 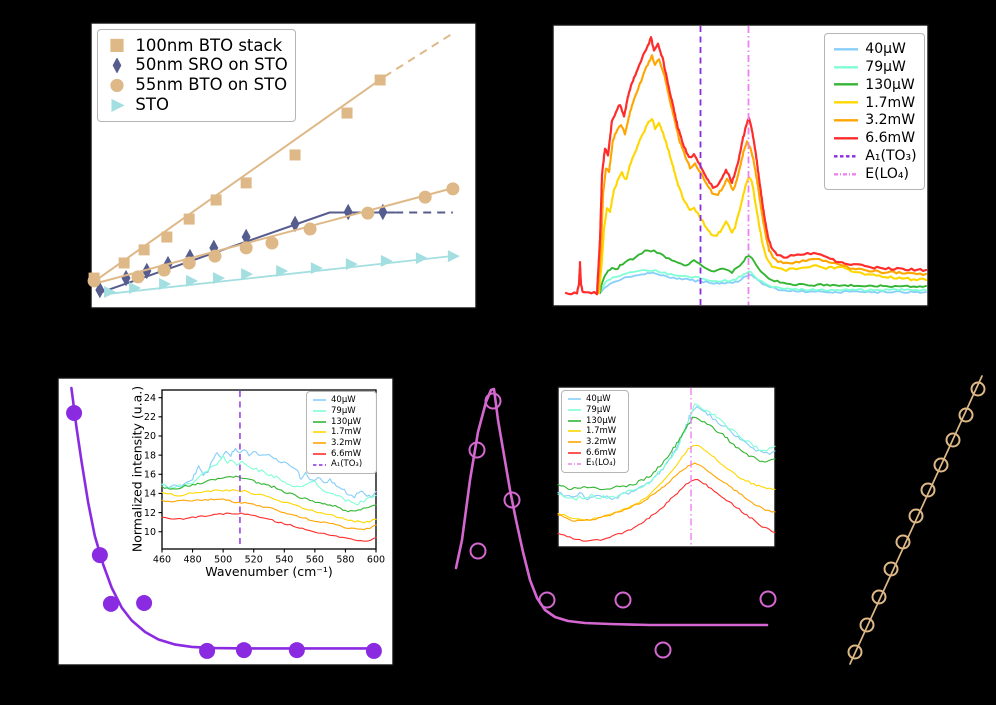 I want to click on svg-text: 580, so click(x=345, y=560).